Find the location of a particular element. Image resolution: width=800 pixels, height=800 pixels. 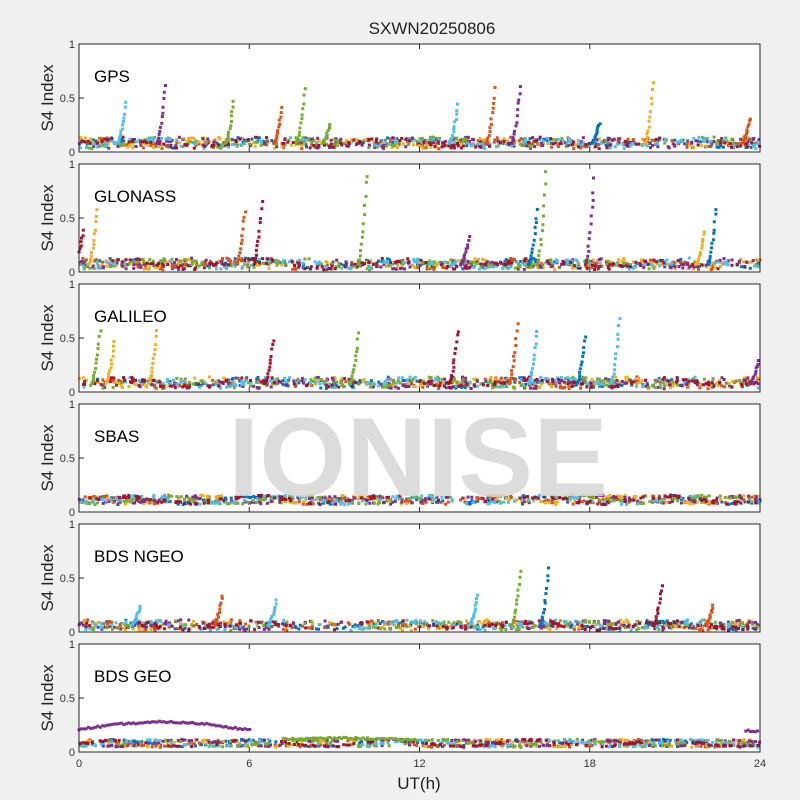

panel-label: GLONASS is located at coordinates (135, 196).